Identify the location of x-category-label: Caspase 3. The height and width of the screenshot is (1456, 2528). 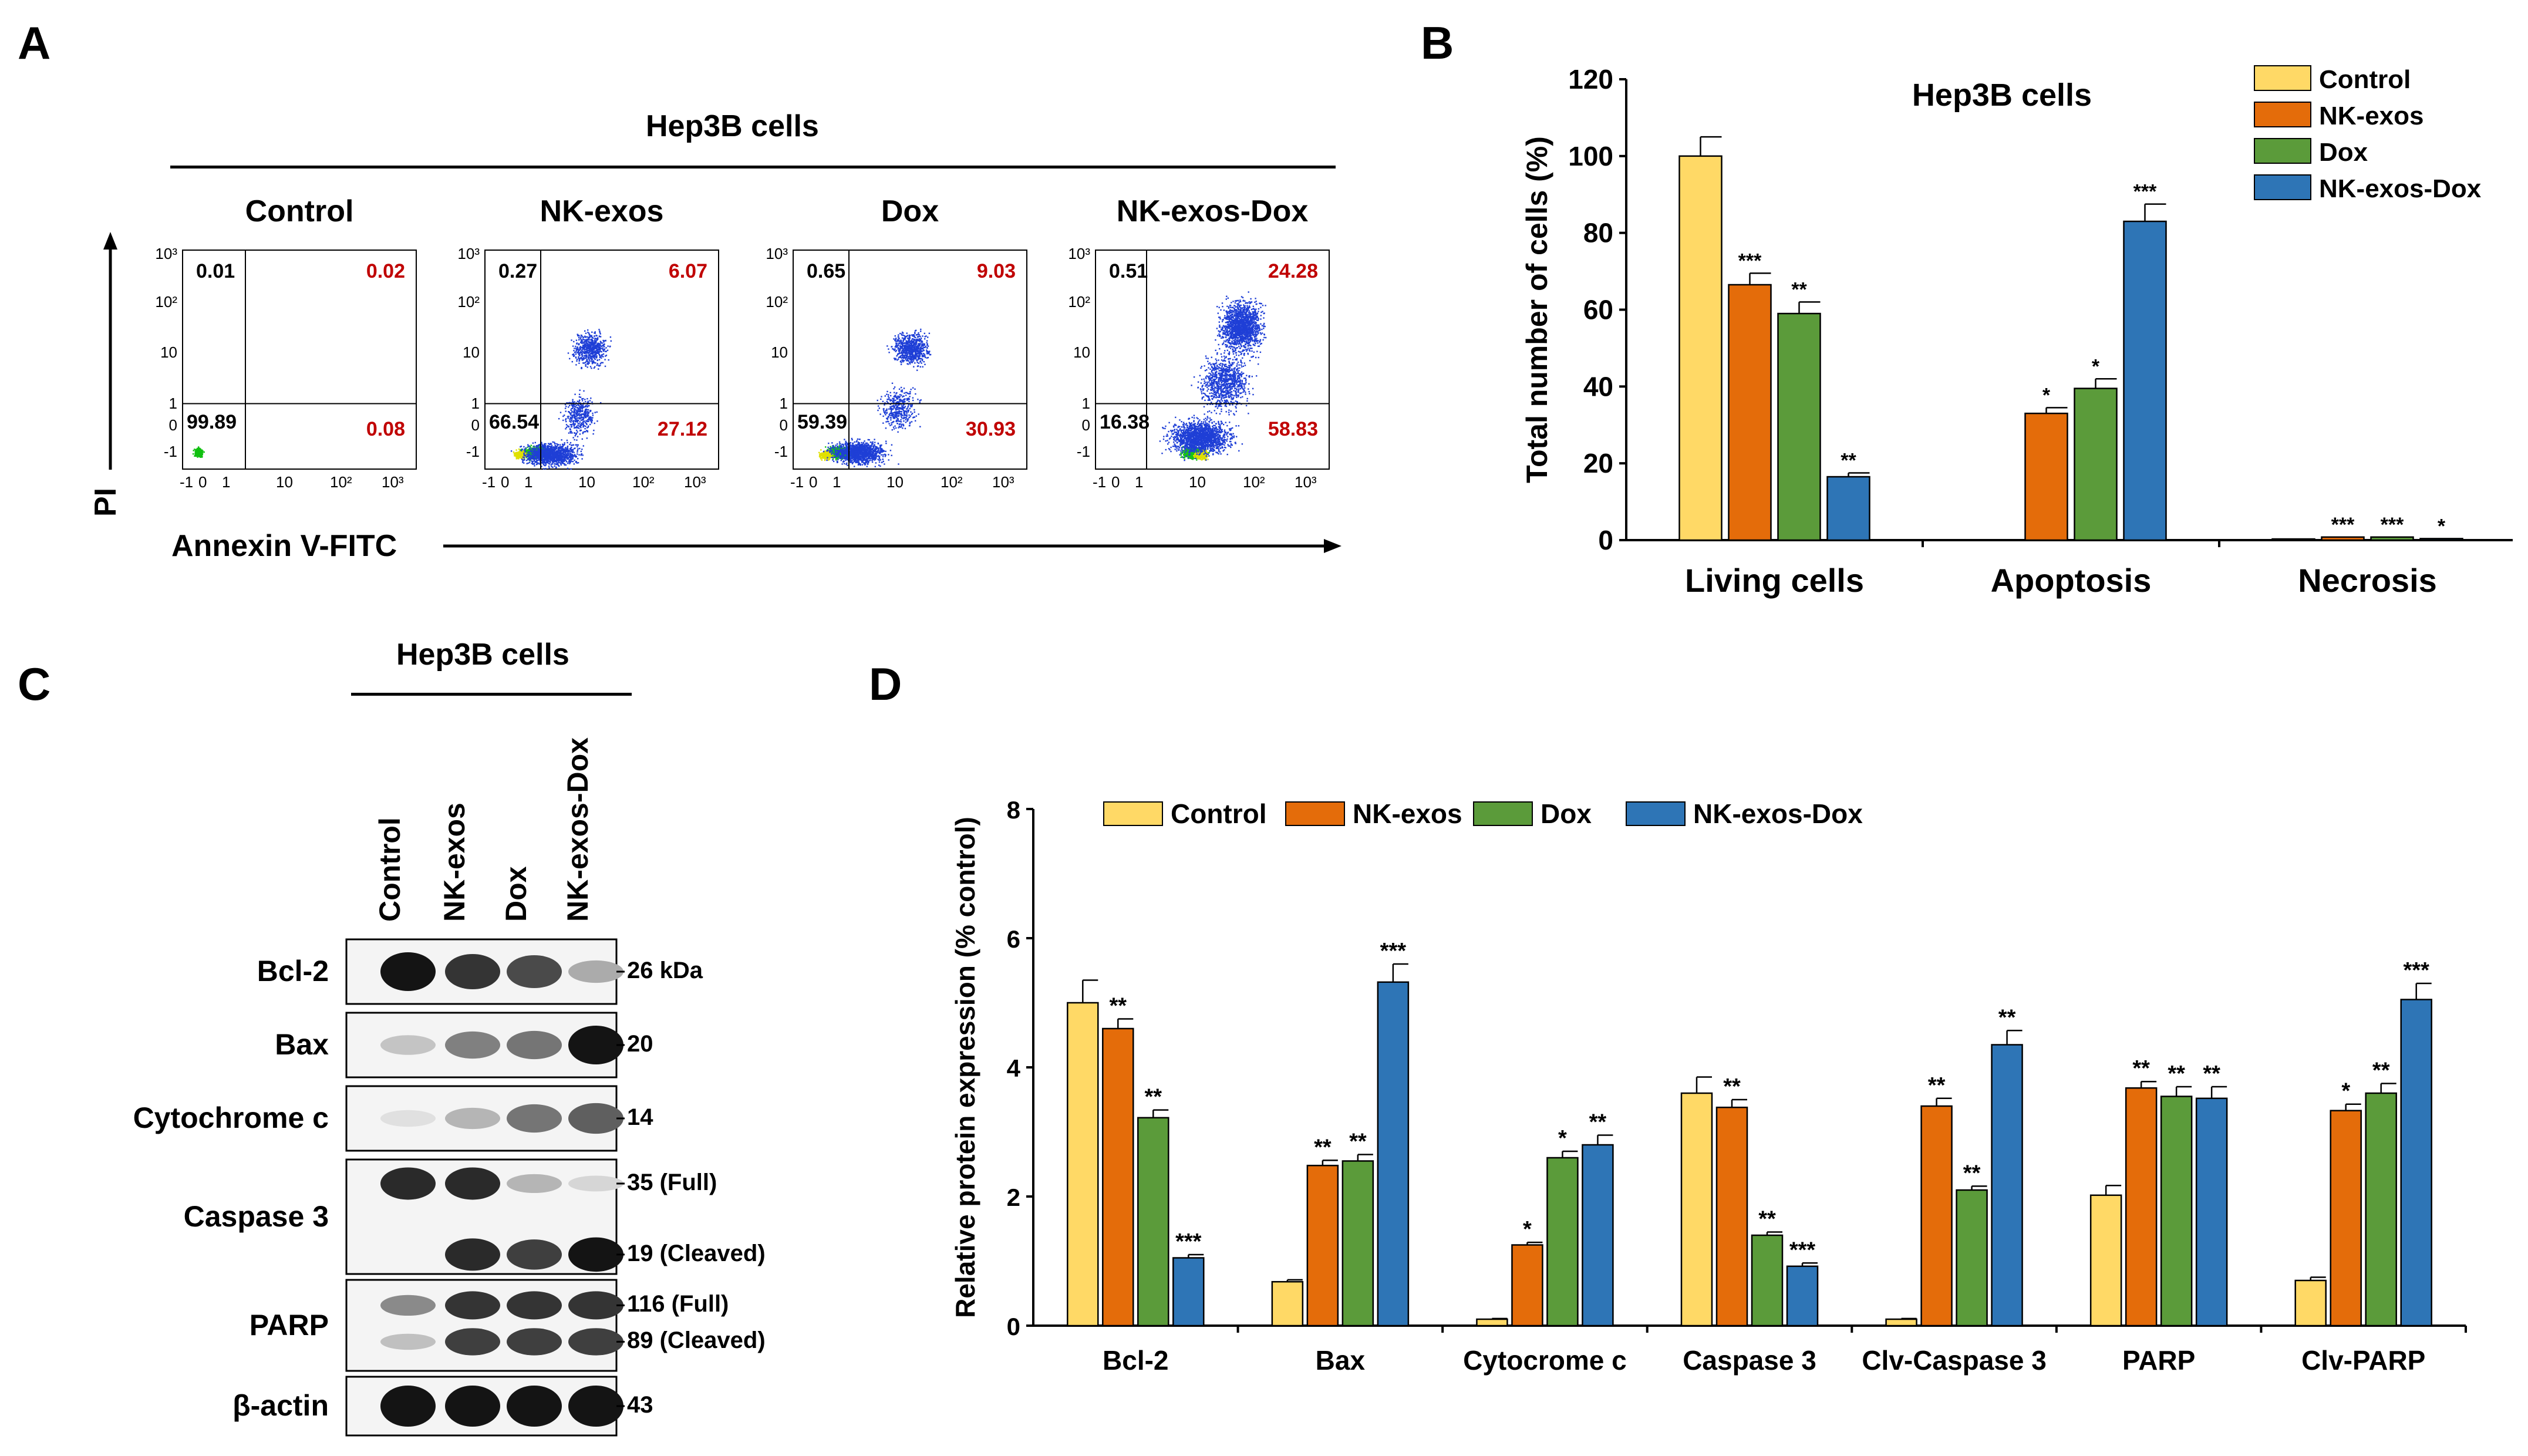
(1750, 1360).